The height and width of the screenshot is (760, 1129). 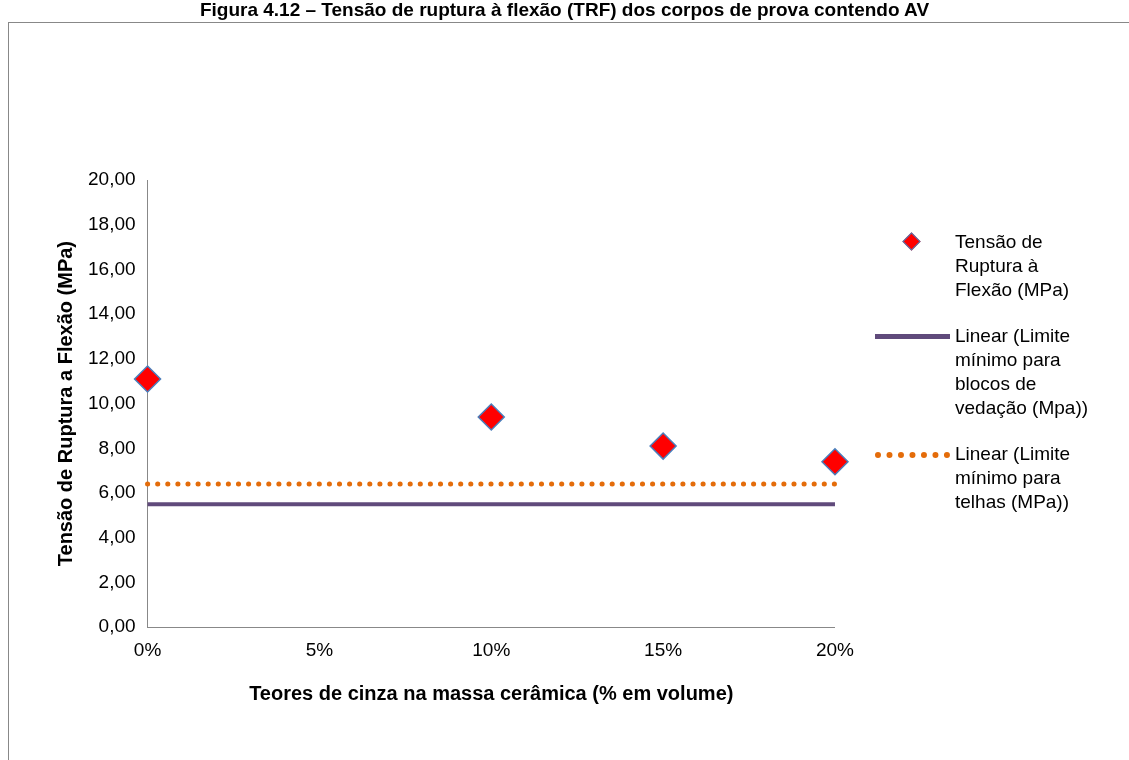 I want to click on y-tick-label: 2,00, so click(x=117, y=581).